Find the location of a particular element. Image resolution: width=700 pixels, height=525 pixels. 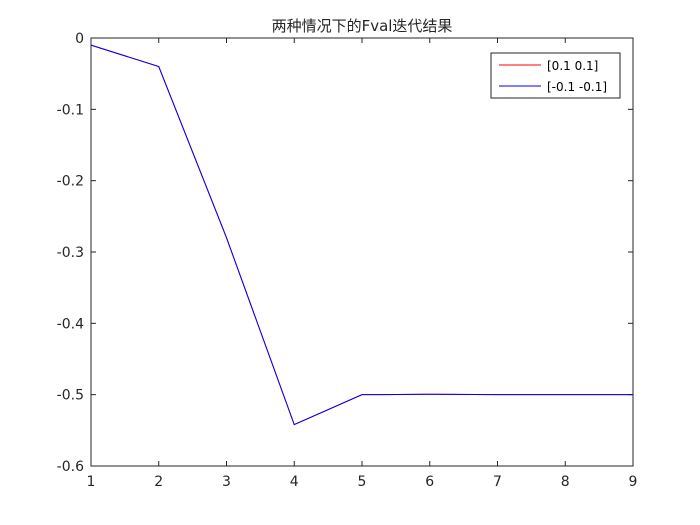

legend: [0.1 0.1] [-0.1 -0.1] is located at coordinates (555, 75).